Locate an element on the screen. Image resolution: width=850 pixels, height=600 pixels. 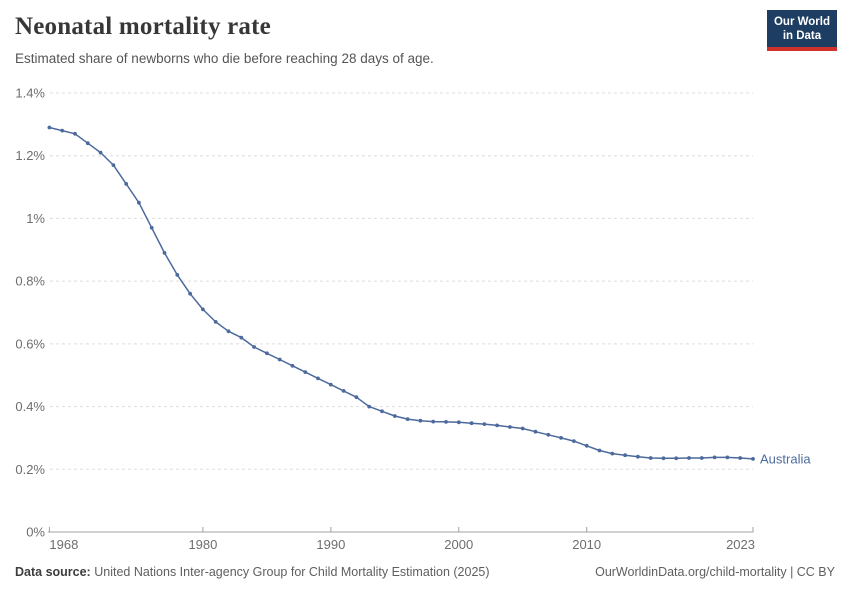
data-point-2002 is located at coordinates (484, 424).